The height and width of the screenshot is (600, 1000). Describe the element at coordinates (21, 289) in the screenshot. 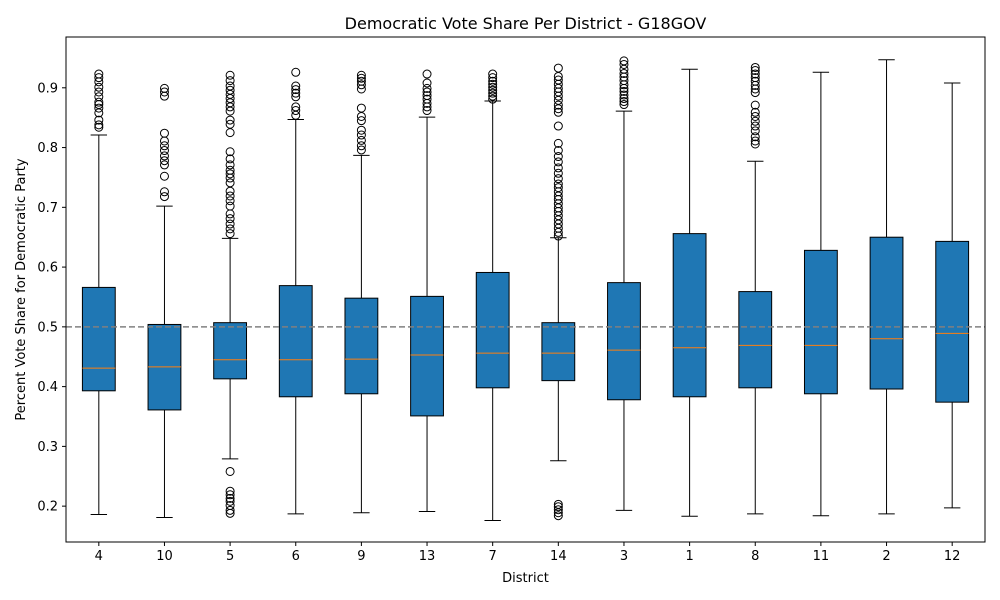

I see `y-axis-label: Percent Vote Share for Democratic Party` at that location.